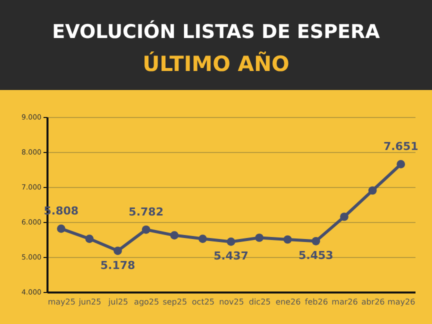 This screenshot has height=324, width=432. I want to click on x-tick-label: feb26, so click(316, 302).